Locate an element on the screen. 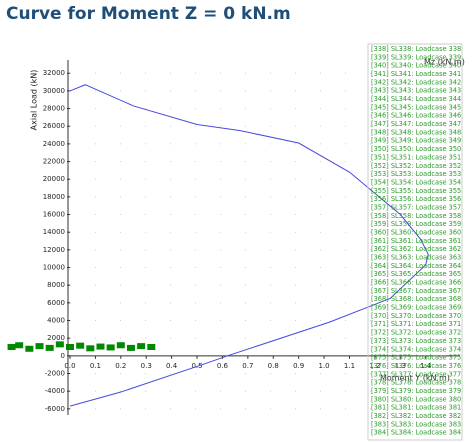 This screenshot has height=442, width=474. legend-entry: [379] SL379: Loadcase 379 is located at coordinates (416, 391).